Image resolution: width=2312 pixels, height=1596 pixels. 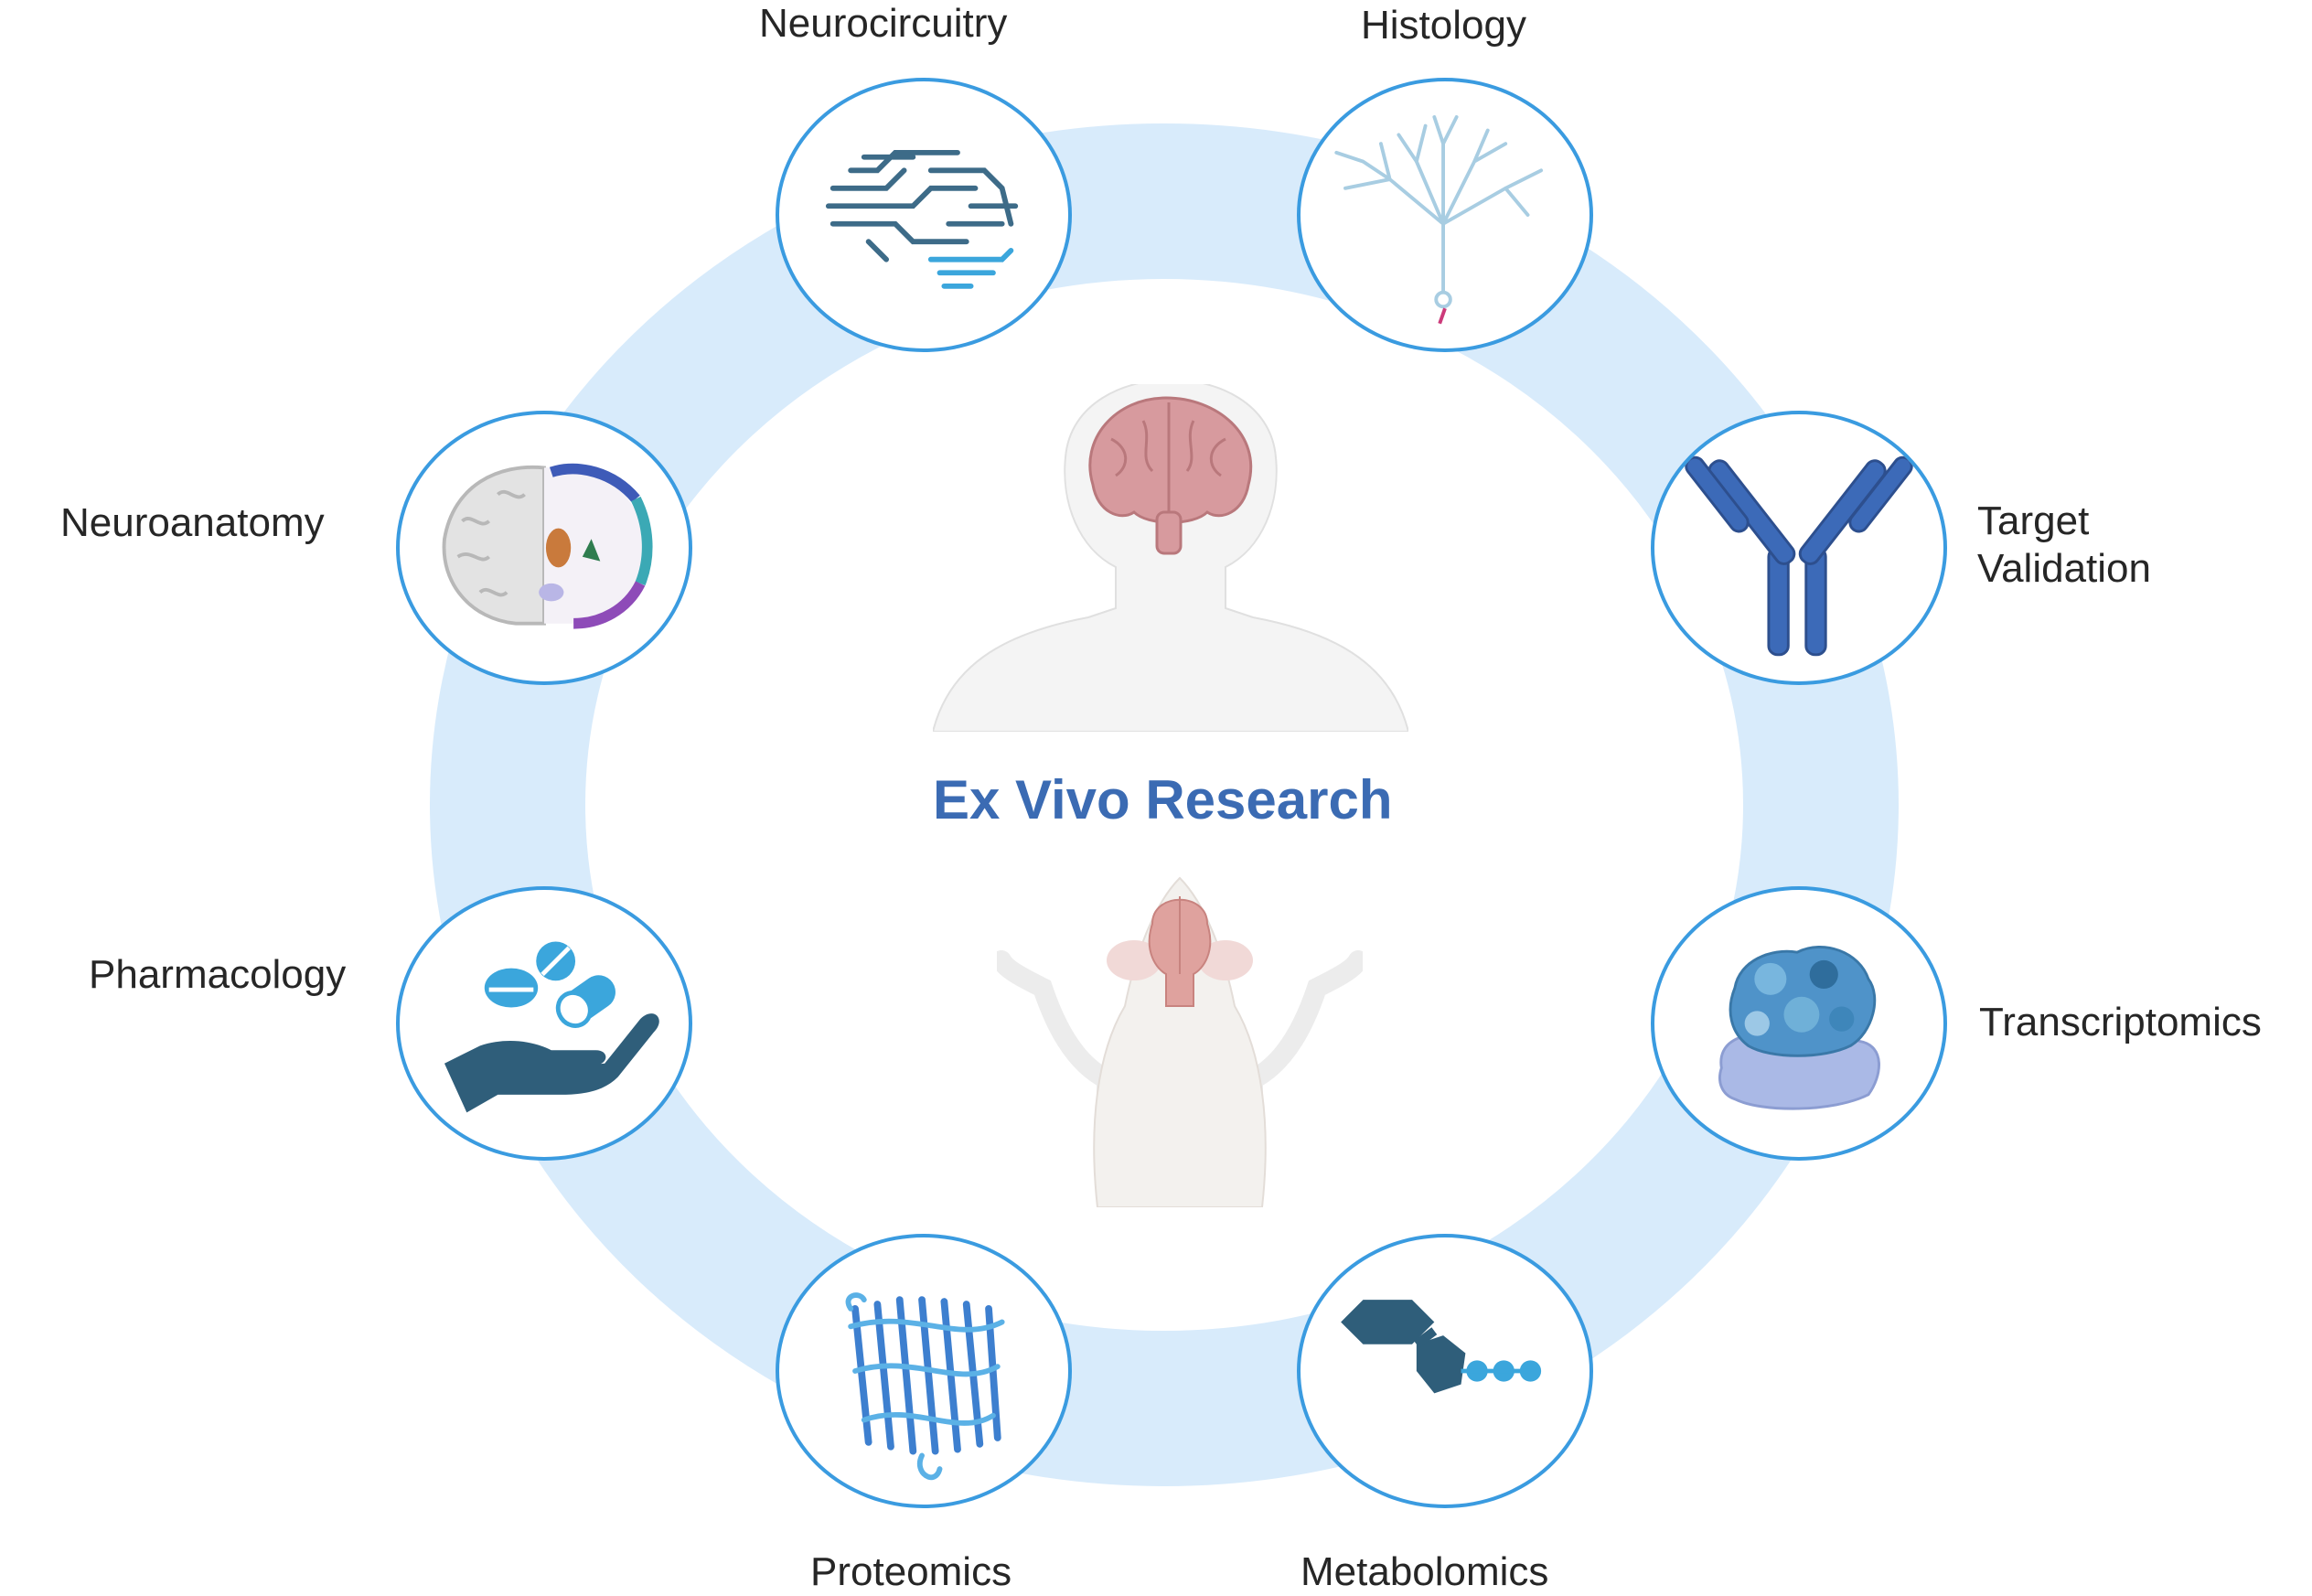 What do you see at coordinates (218, 974) in the screenshot?
I see `label-pharmacology: Pharmacology` at bounding box center [218, 974].